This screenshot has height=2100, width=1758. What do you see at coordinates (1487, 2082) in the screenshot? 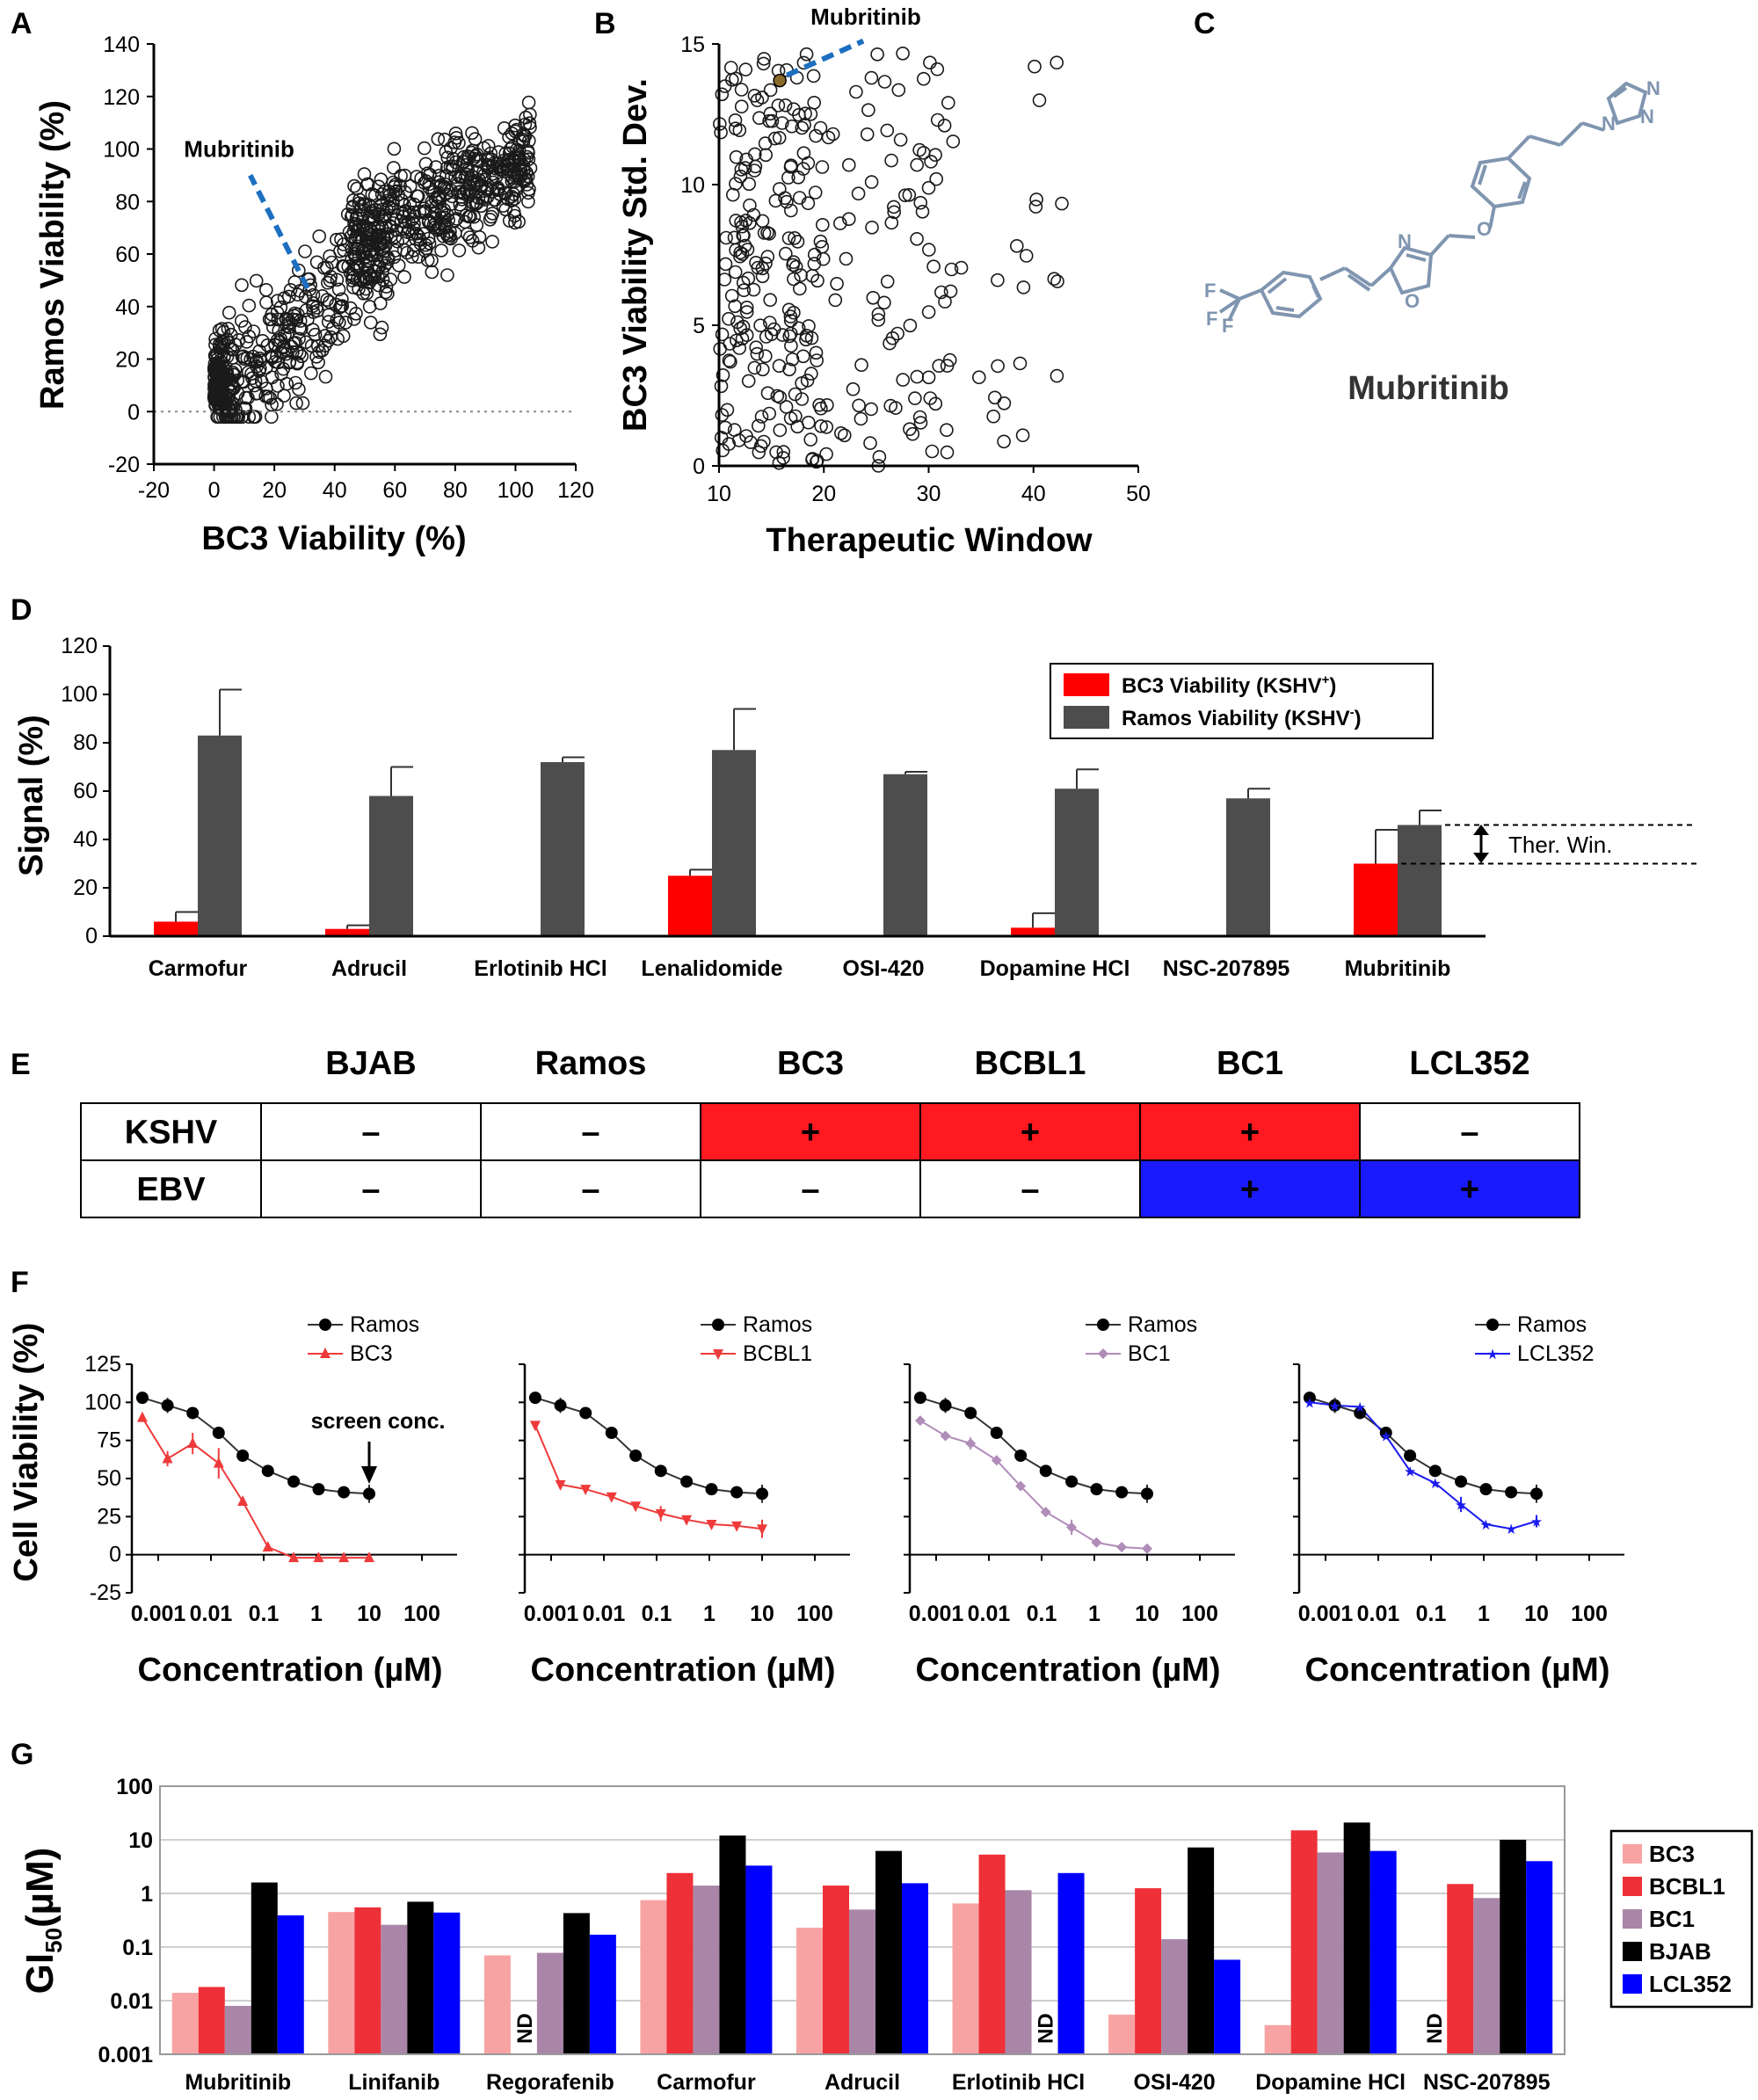
I see `category-label: NSC-207895` at bounding box center [1487, 2082].